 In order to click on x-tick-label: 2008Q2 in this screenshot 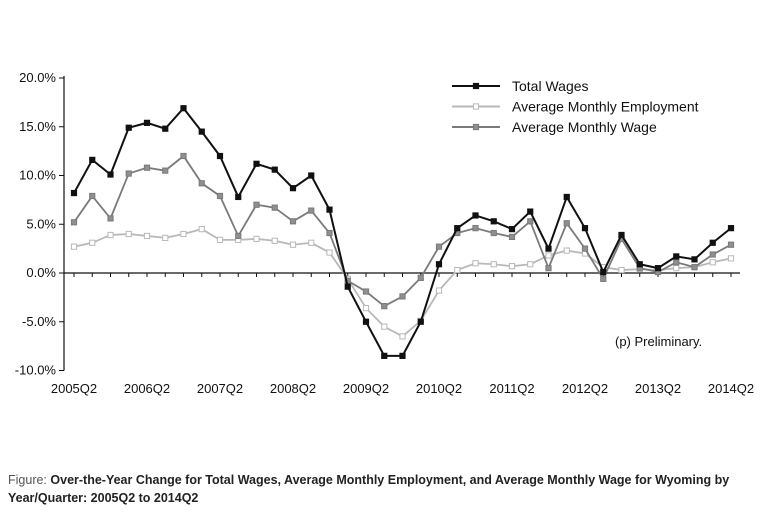, I will do `click(293, 388)`.